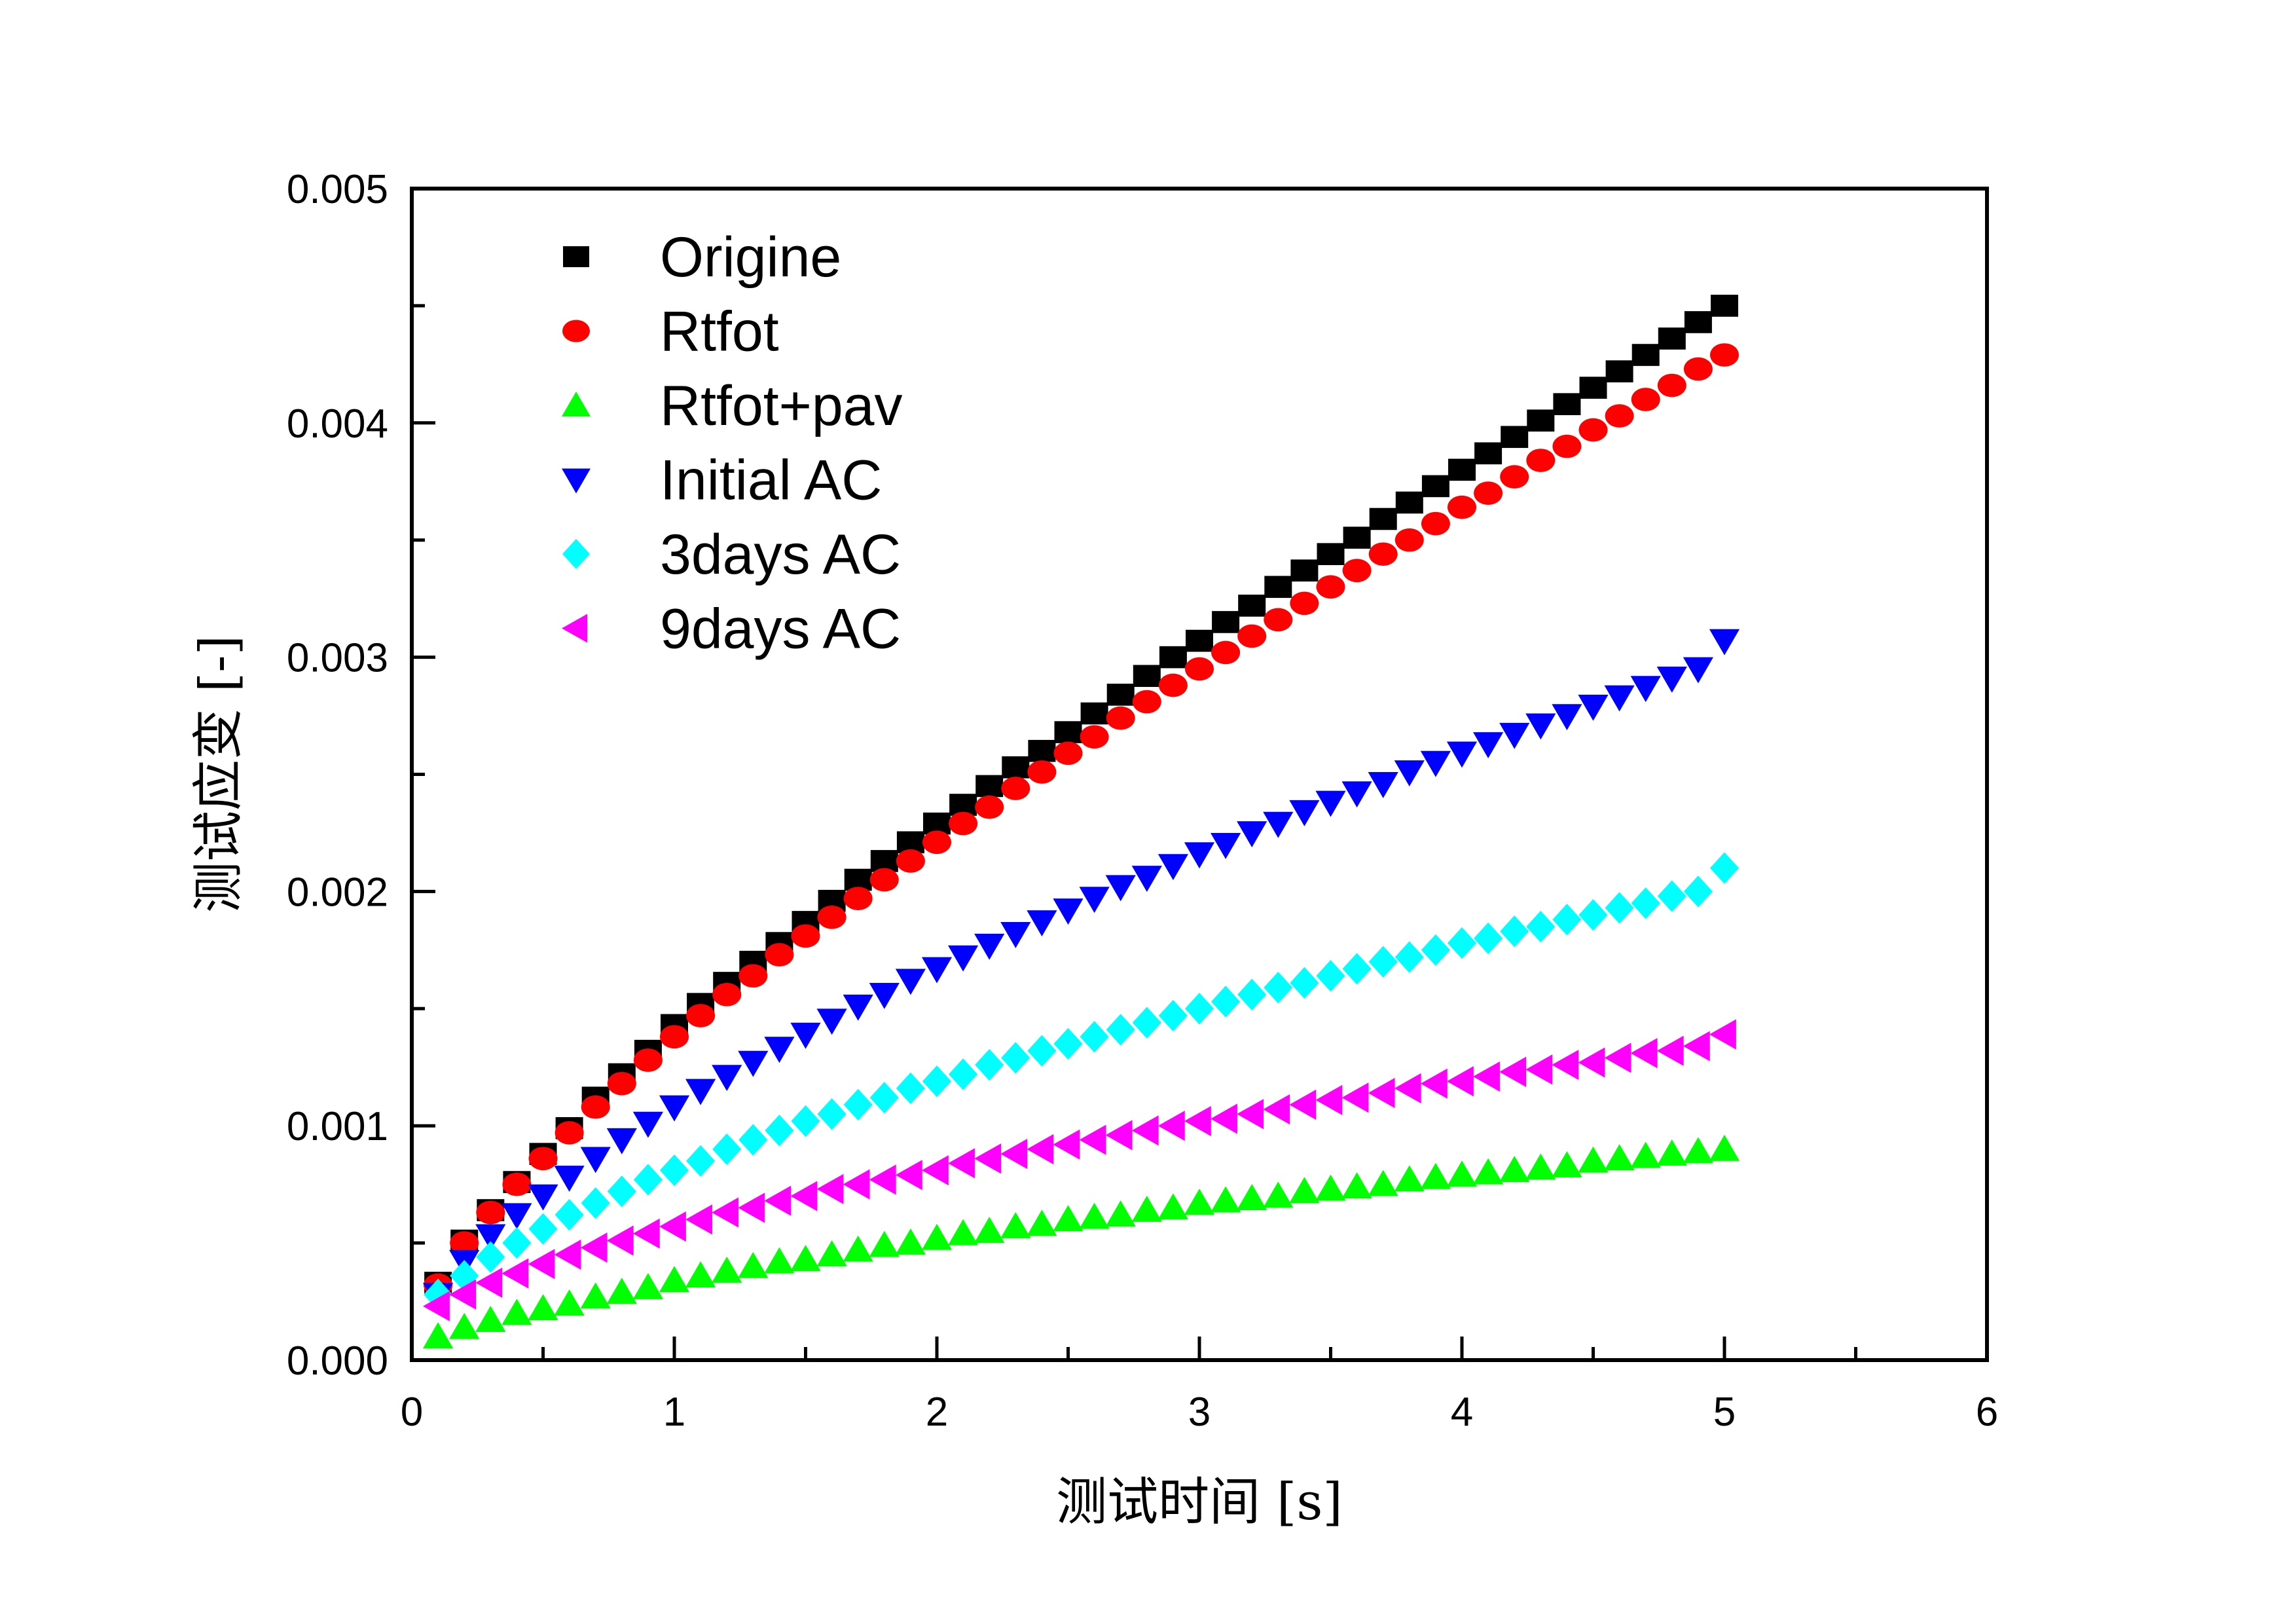 The width and height of the screenshot is (2296, 1624). Describe the element at coordinates (576, 331) in the screenshot. I see `legend-marker-circle-icon` at that location.